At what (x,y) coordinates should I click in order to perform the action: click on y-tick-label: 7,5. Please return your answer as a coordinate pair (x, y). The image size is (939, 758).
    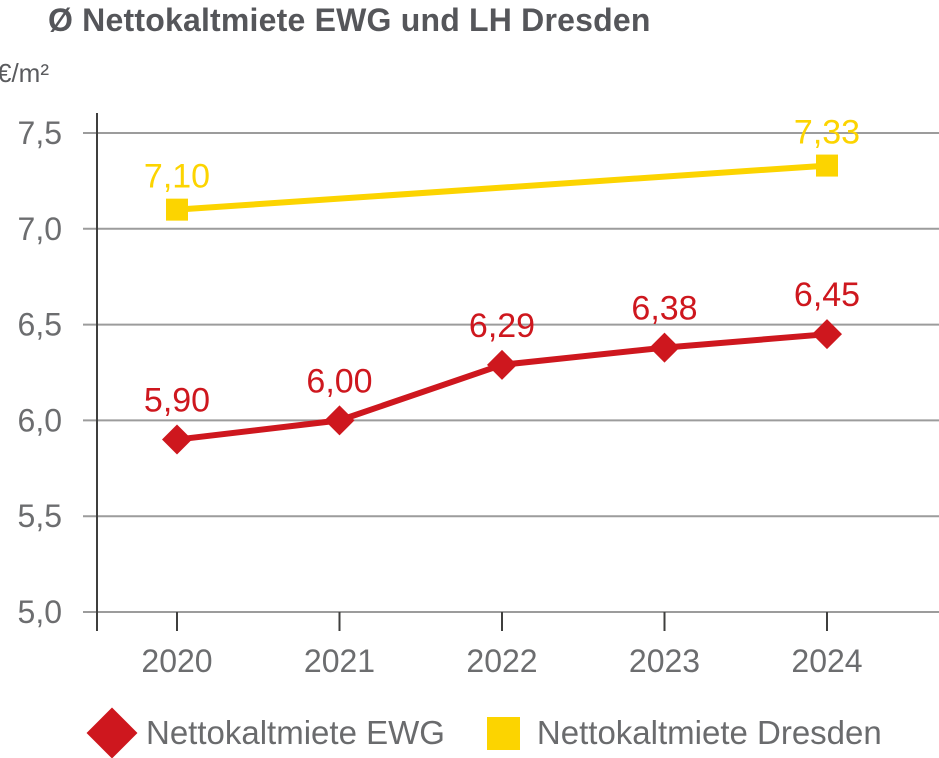
    Looking at the image, I should click on (40, 133).